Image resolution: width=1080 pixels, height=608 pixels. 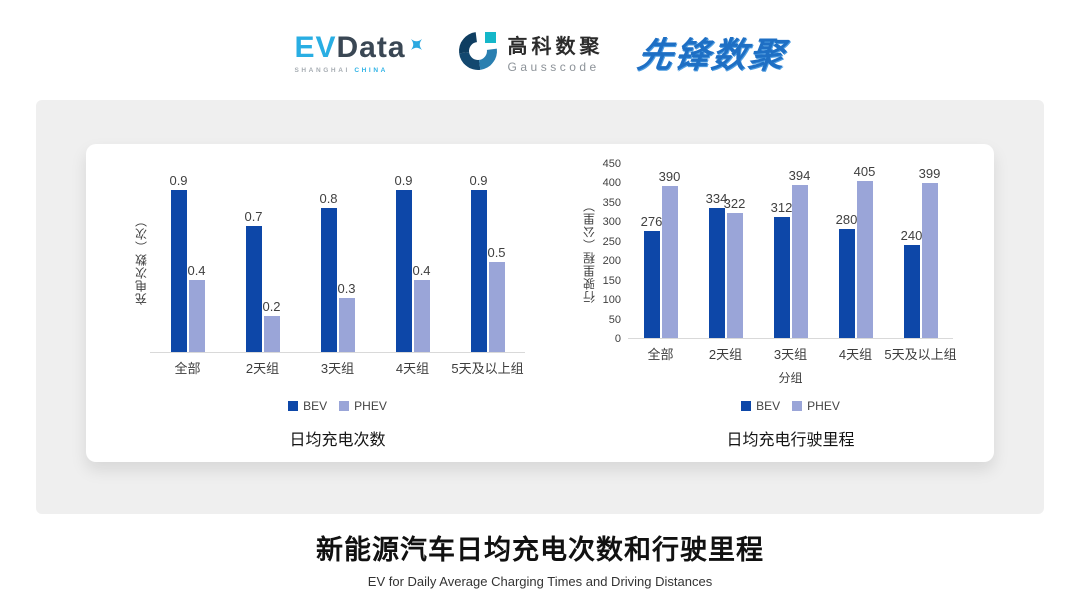 I want to click on bar-phev: 399, so click(x=929, y=252).